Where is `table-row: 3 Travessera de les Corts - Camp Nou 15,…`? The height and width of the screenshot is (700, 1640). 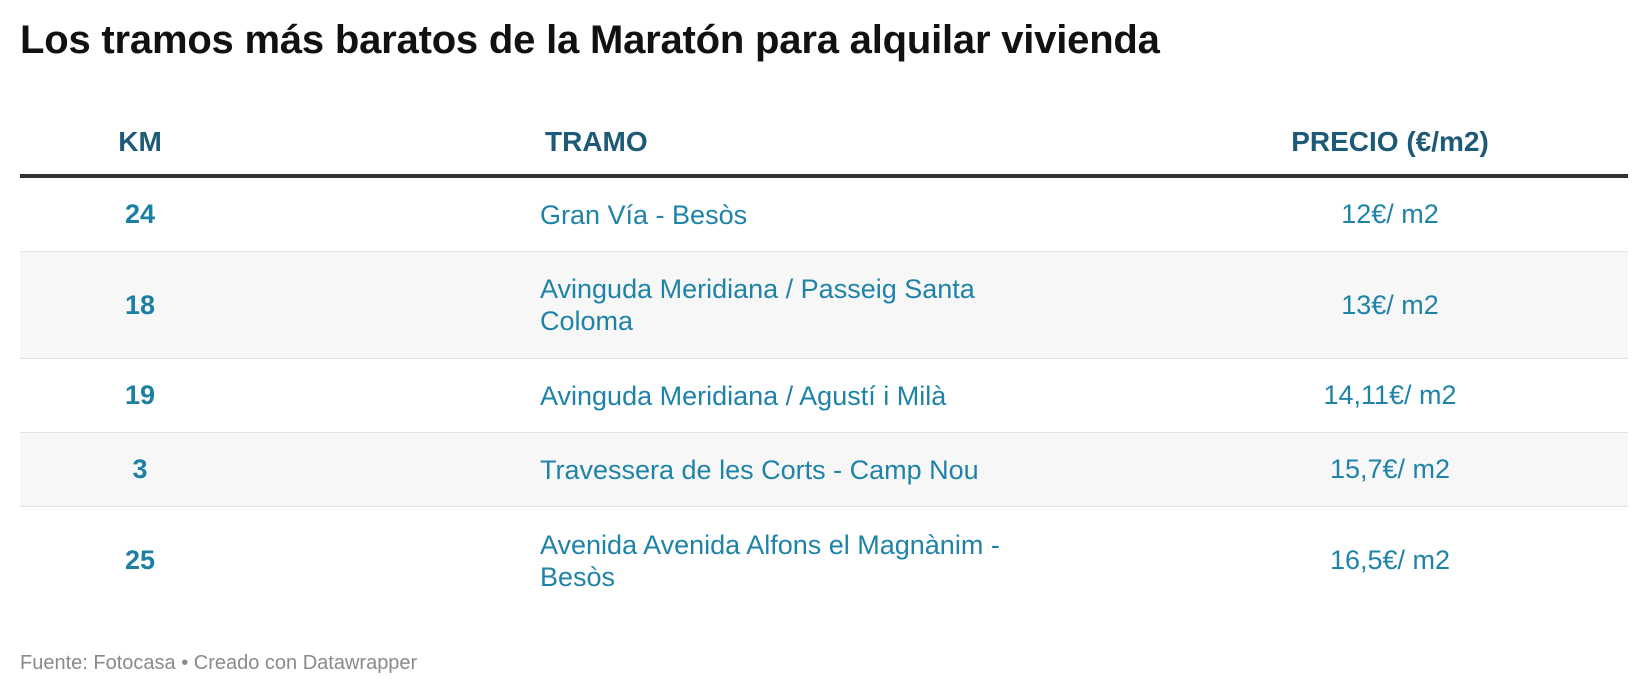 table-row: 3 Travessera de les Corts - Camp Nou 15,… is located at coordinates (824, 470).